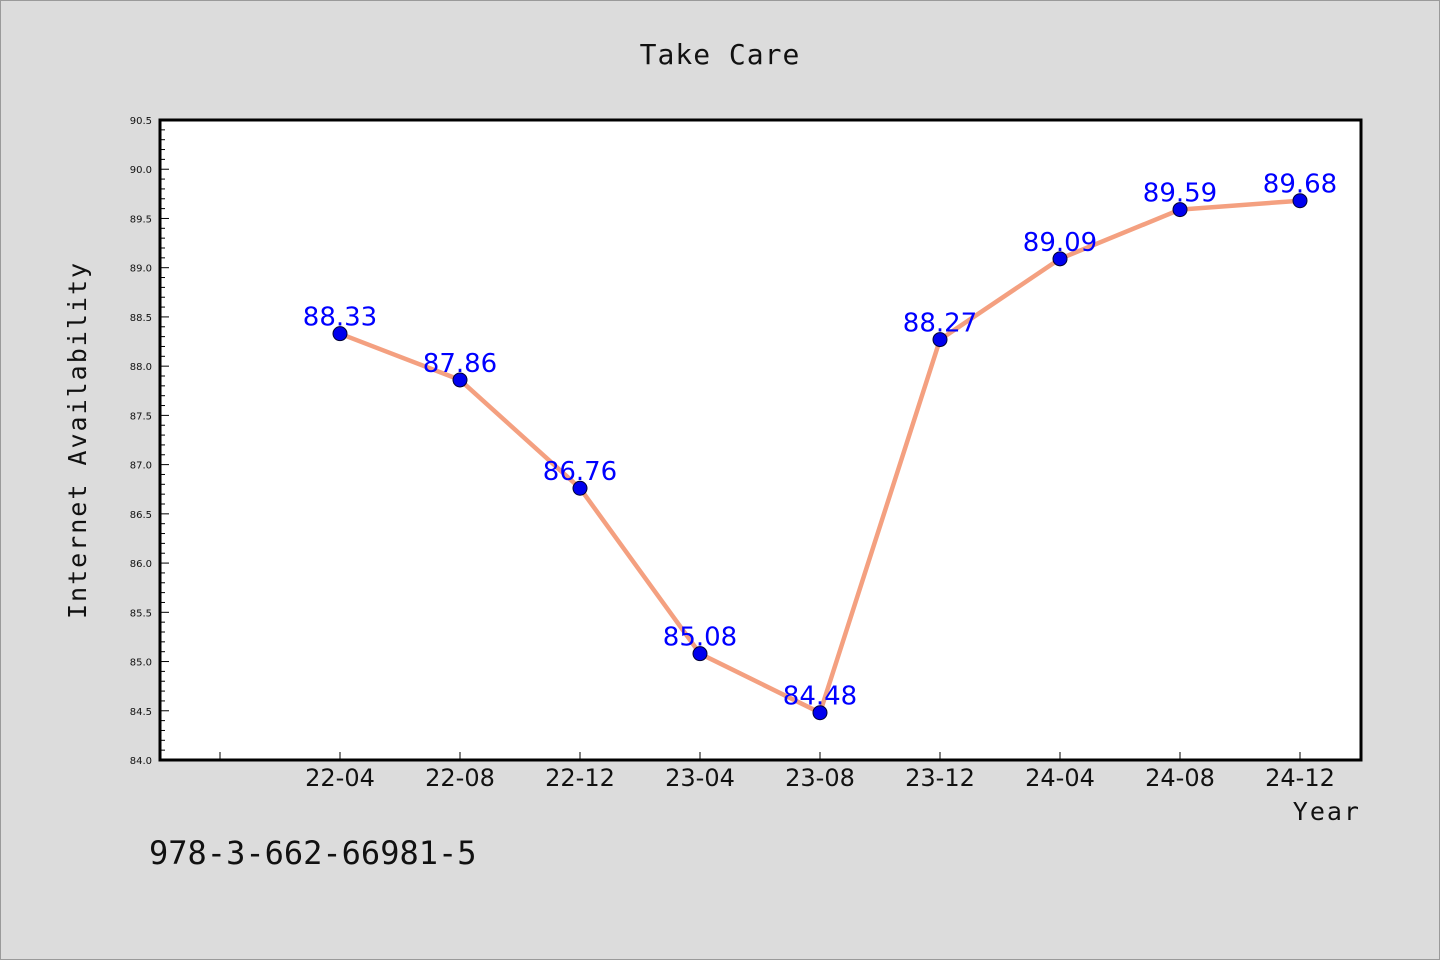 Image resolution: width=1440 pixels, height=960 pixels. Describe the element at coordinates (820, 697) in the screenshot. I see `data-label: 84.48` at that location.